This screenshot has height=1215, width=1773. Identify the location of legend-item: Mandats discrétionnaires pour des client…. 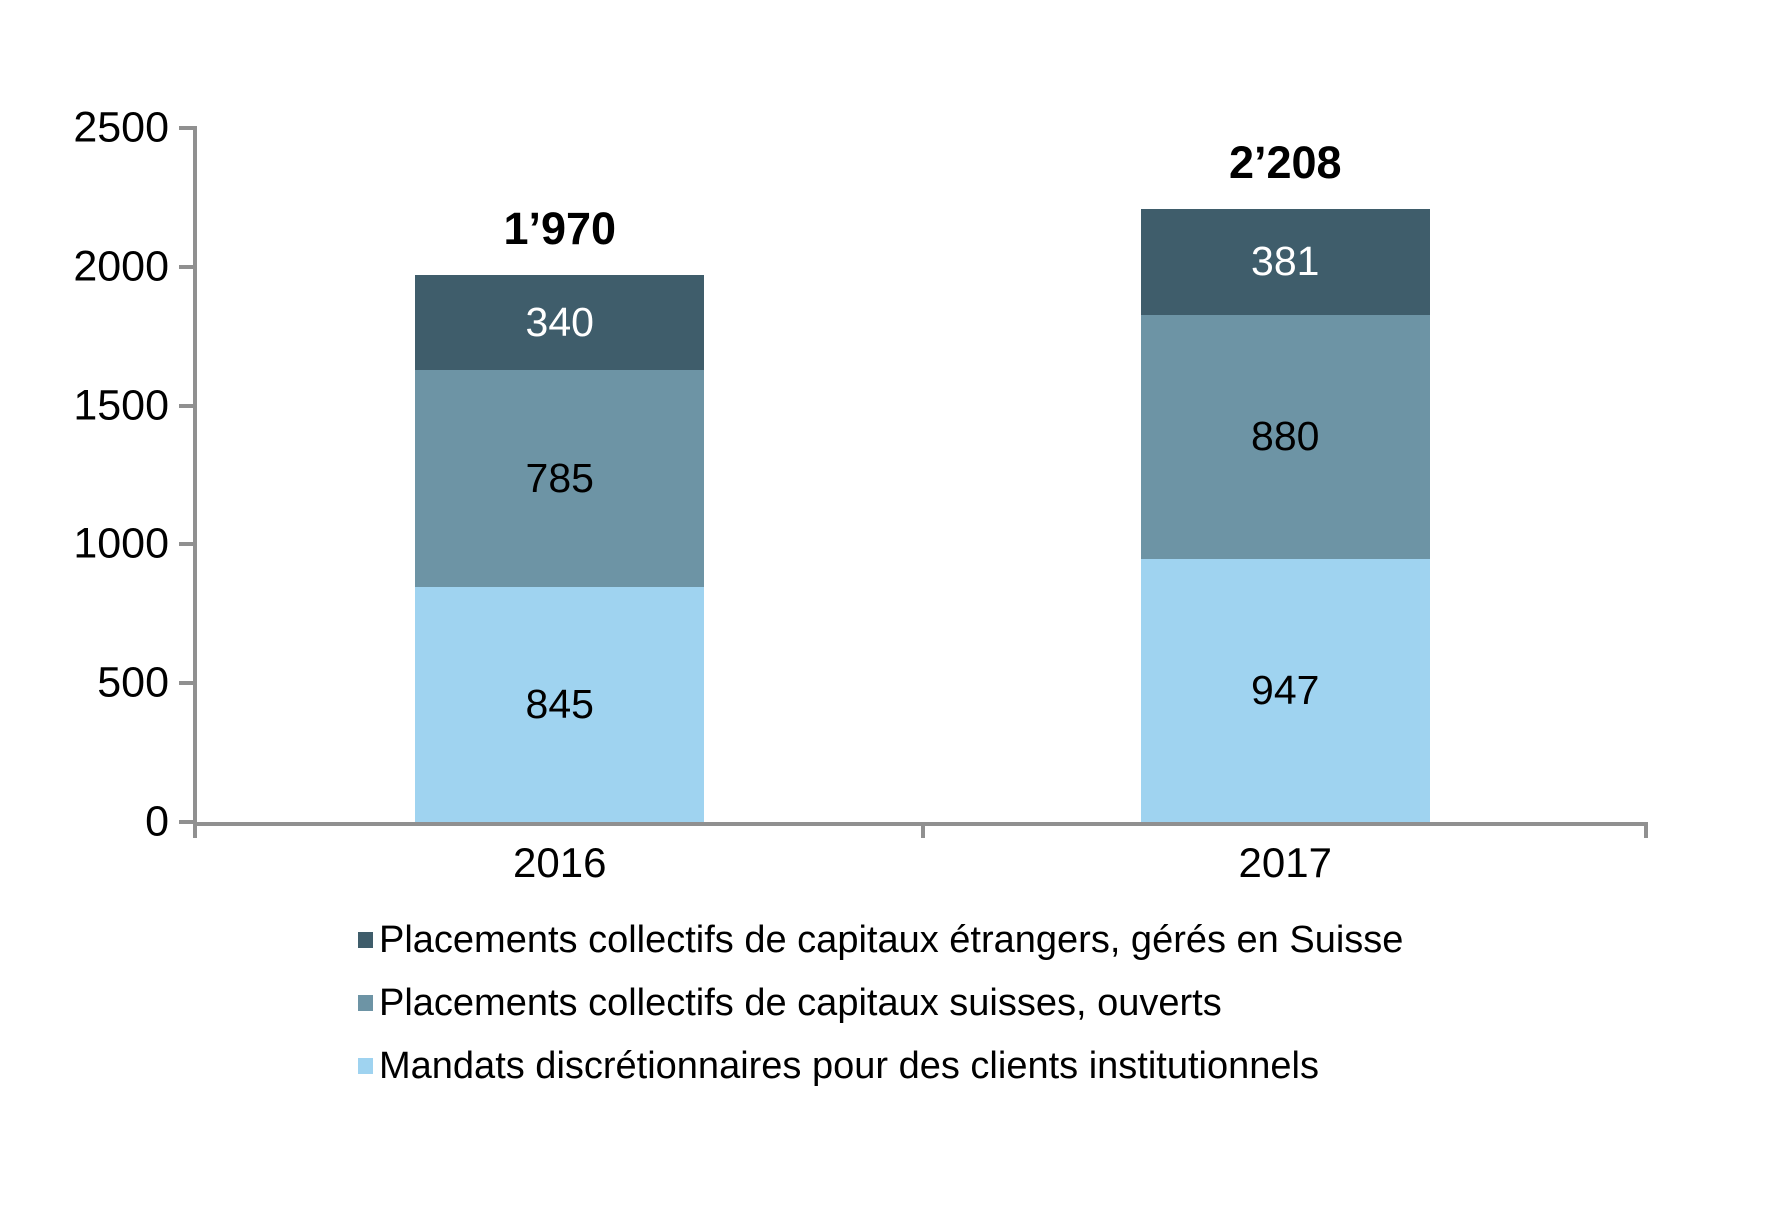
(880, 1065).